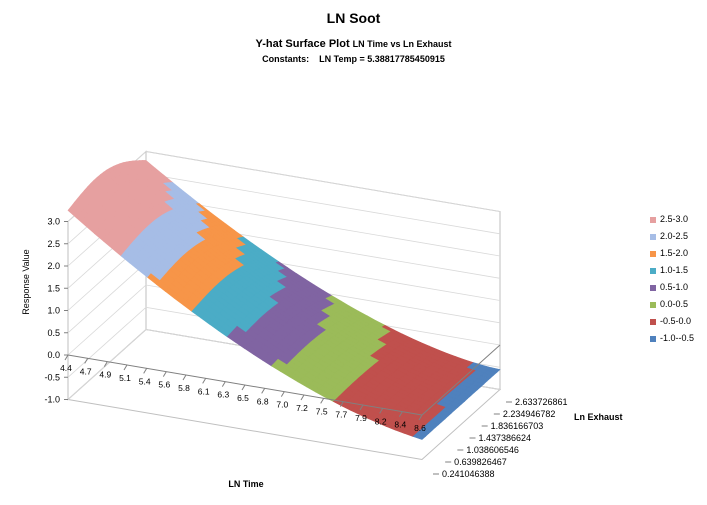  What do you see at coordinates (517, 426) in the screenshot?
I see `y-tick-label: 1.836166703` at bounding box center [517, 426].